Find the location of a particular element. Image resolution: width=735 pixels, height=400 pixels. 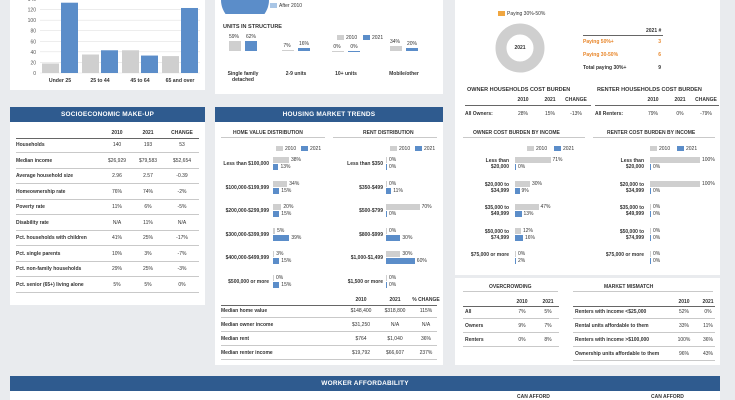

renter-income-row-label: $49,999 is located at coordinates (634, 214).